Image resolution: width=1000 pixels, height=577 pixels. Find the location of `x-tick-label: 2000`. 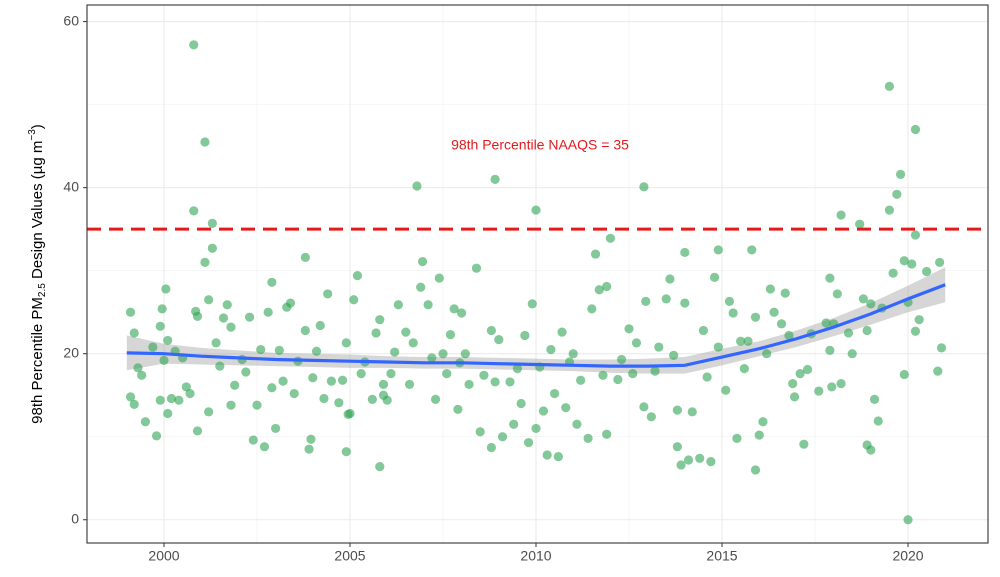

x-tick-label: 2000 is located at coordinates (163, 556).